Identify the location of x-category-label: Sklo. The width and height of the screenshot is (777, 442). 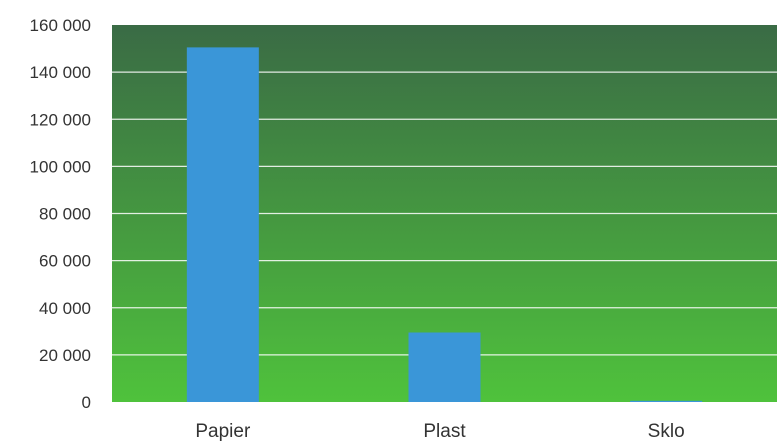
(666, 431).